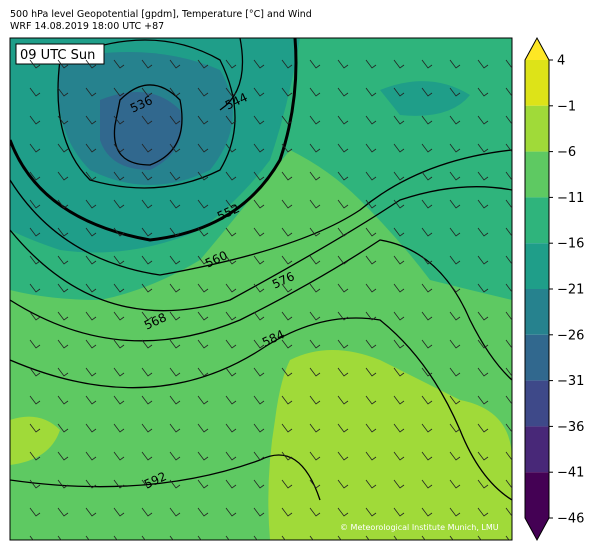 Image resolution: width=599 pixels, height=556 pixels. Describe the element at coordinates (537, 529) in the screenshot. I see `colorbar-extend-bottom` at that location.